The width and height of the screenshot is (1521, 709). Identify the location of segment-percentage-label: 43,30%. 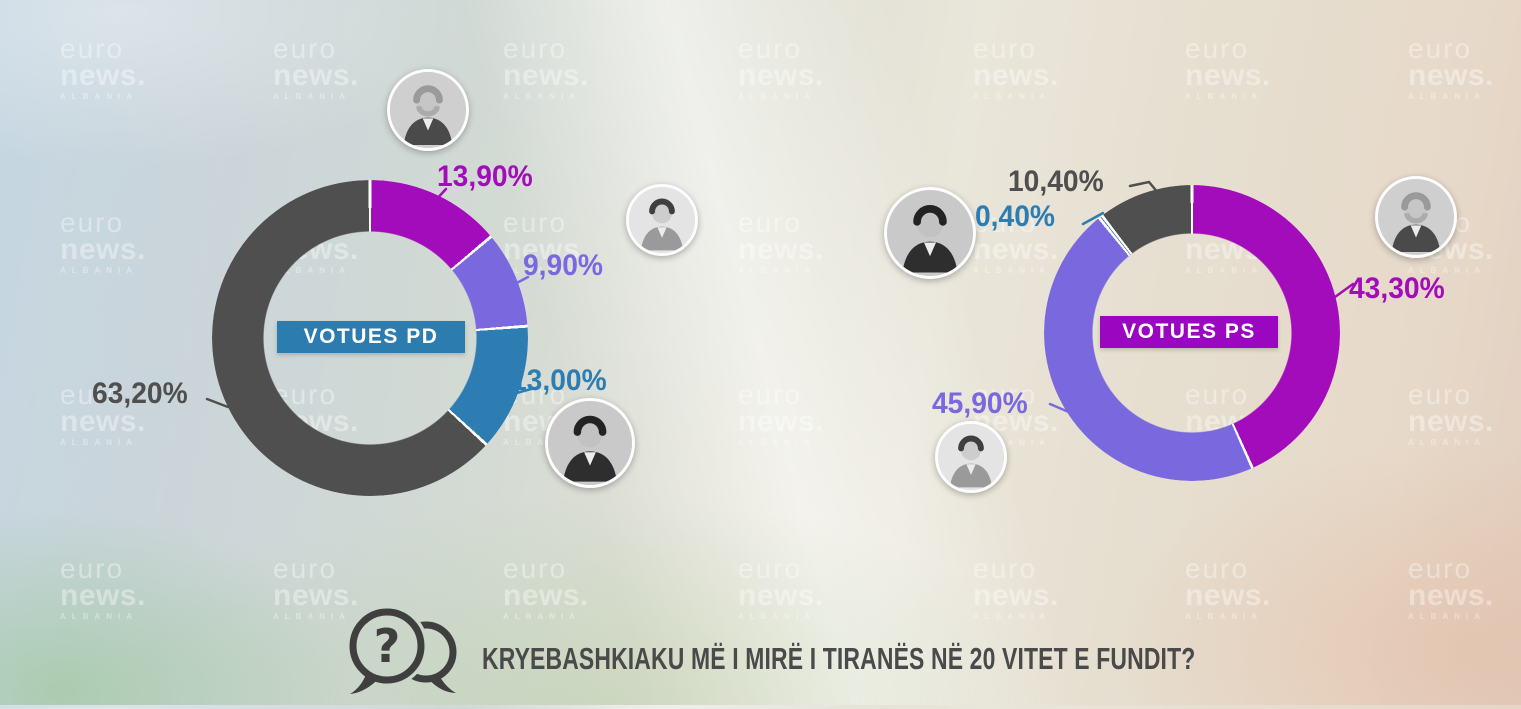
(1397, 288).